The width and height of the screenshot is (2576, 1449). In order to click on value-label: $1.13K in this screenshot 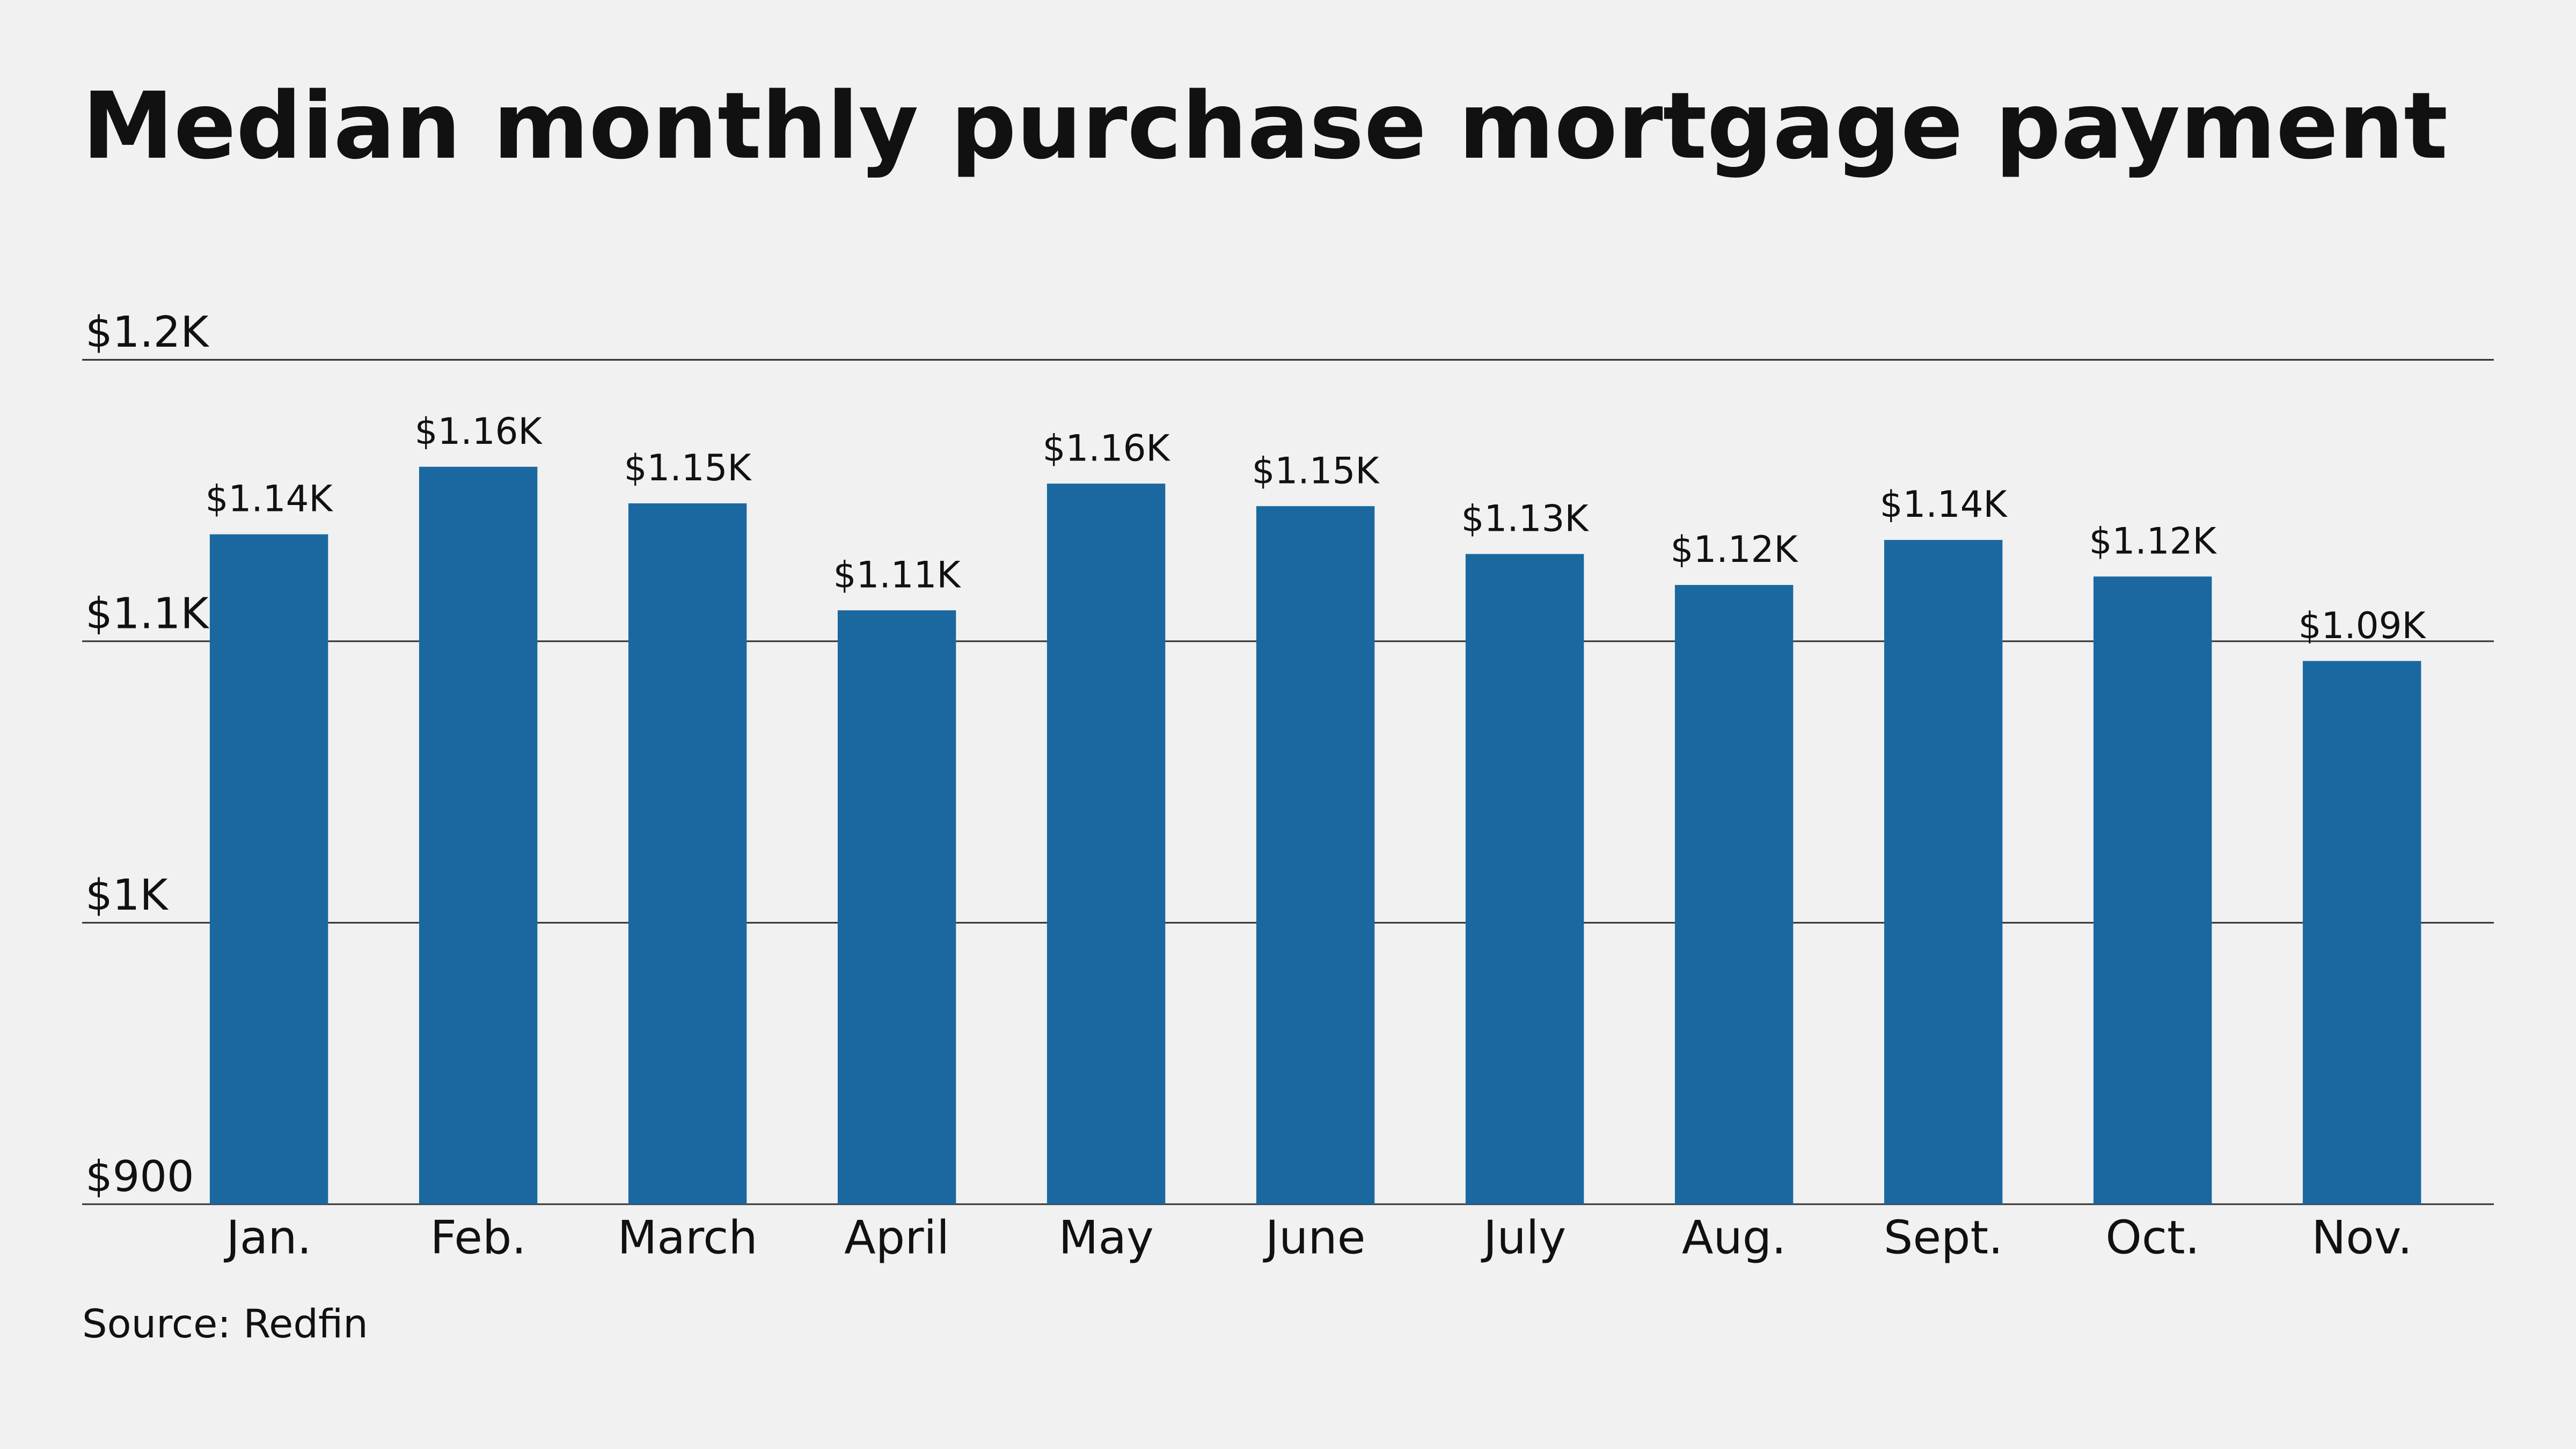, I will do `click(1525, 518)`.